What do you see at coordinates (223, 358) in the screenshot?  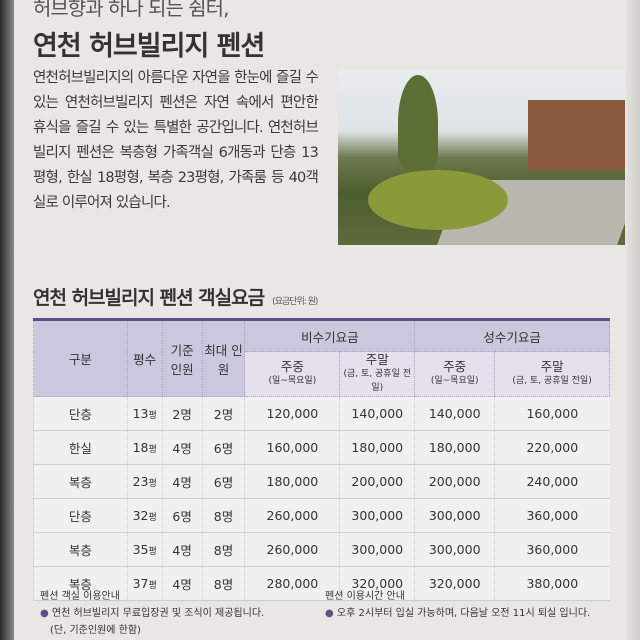 I see `header-max: 최대 인원` at bounding box center [223, 358].